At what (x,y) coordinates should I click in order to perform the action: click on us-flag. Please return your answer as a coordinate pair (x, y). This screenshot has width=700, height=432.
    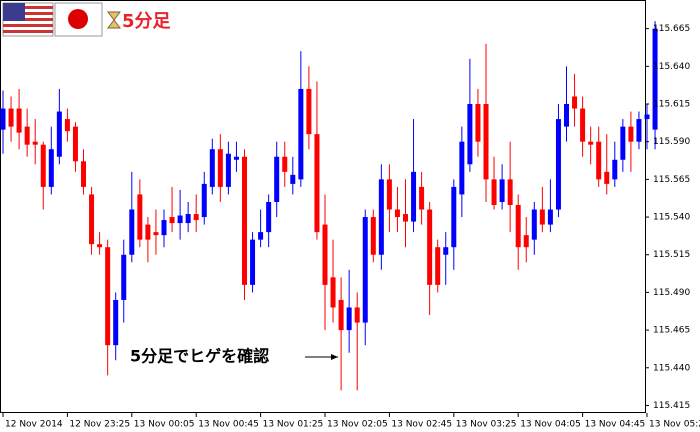
    Looking at the image, I should click on (28, 19).